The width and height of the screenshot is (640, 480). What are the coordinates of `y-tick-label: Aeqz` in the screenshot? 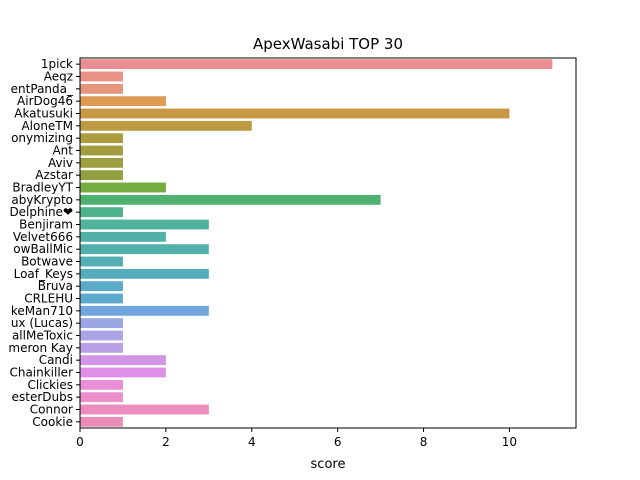 It's located at (58, 77).